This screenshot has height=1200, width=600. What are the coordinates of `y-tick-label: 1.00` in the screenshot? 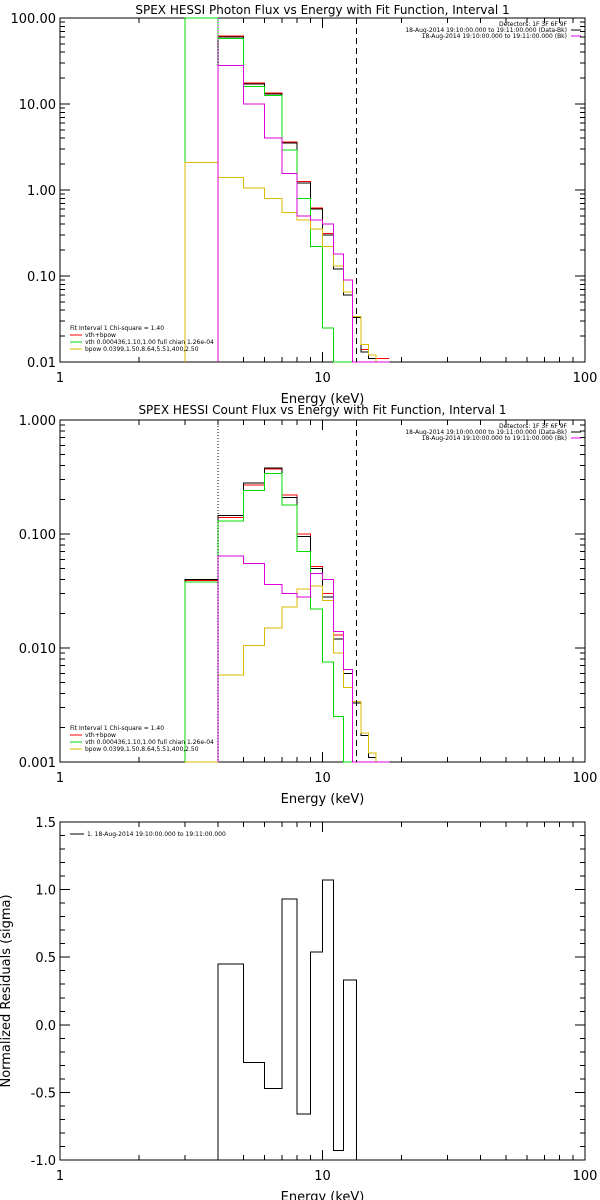 It's located at (41, 191).